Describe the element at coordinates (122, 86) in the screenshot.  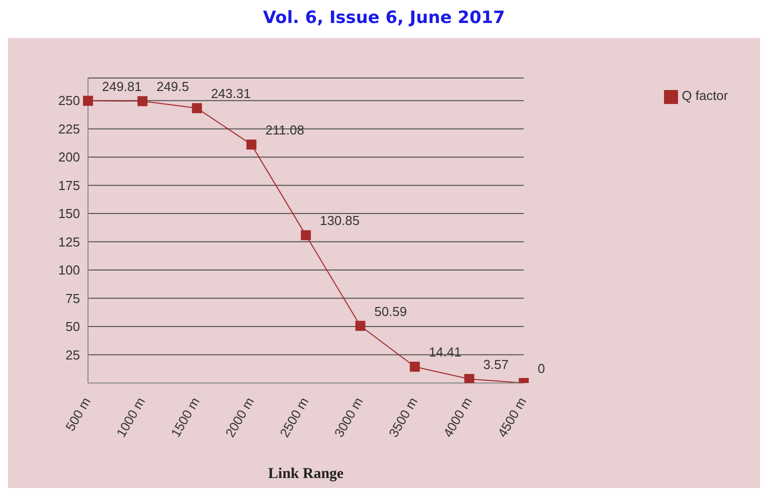
I see `data-label: 249.81` at that location.